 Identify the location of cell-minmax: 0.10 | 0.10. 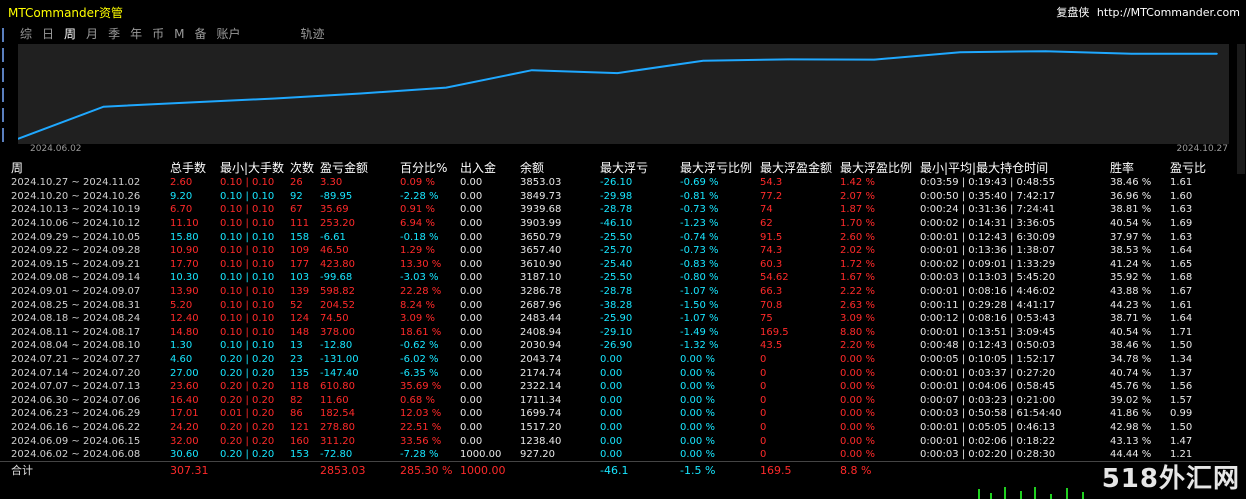
(247, 224).